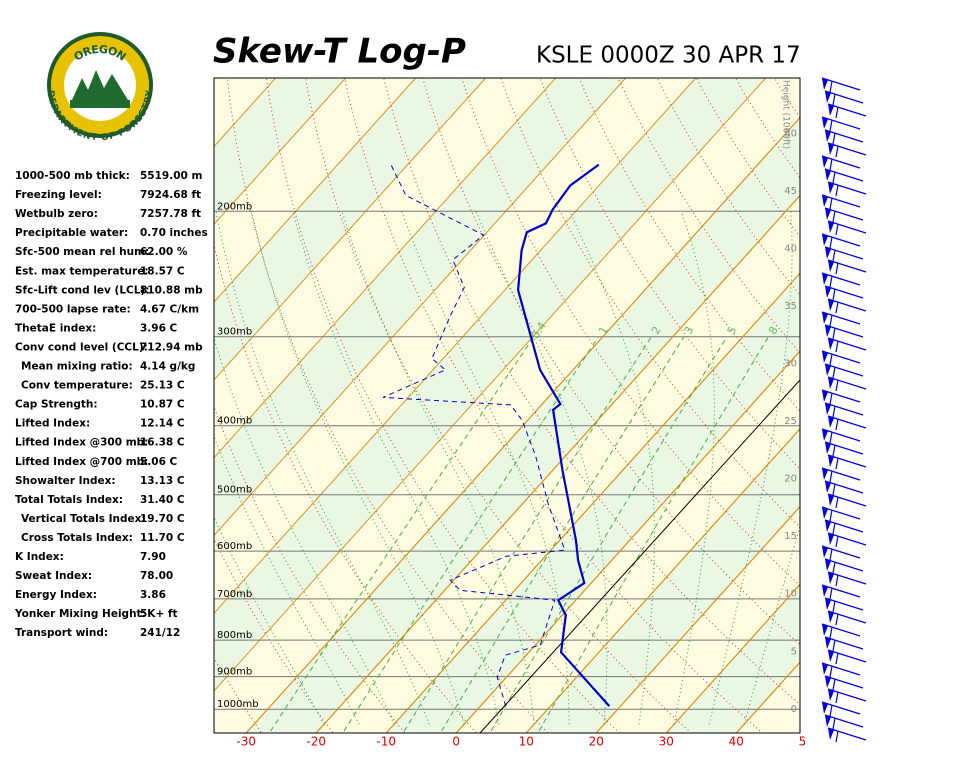 The height and width of the screenshot is (768, 960). What do you see at coordinates (806, 742) in the screenshot?
I see `x-tick-label: 50` at bounding box center [806, 742].